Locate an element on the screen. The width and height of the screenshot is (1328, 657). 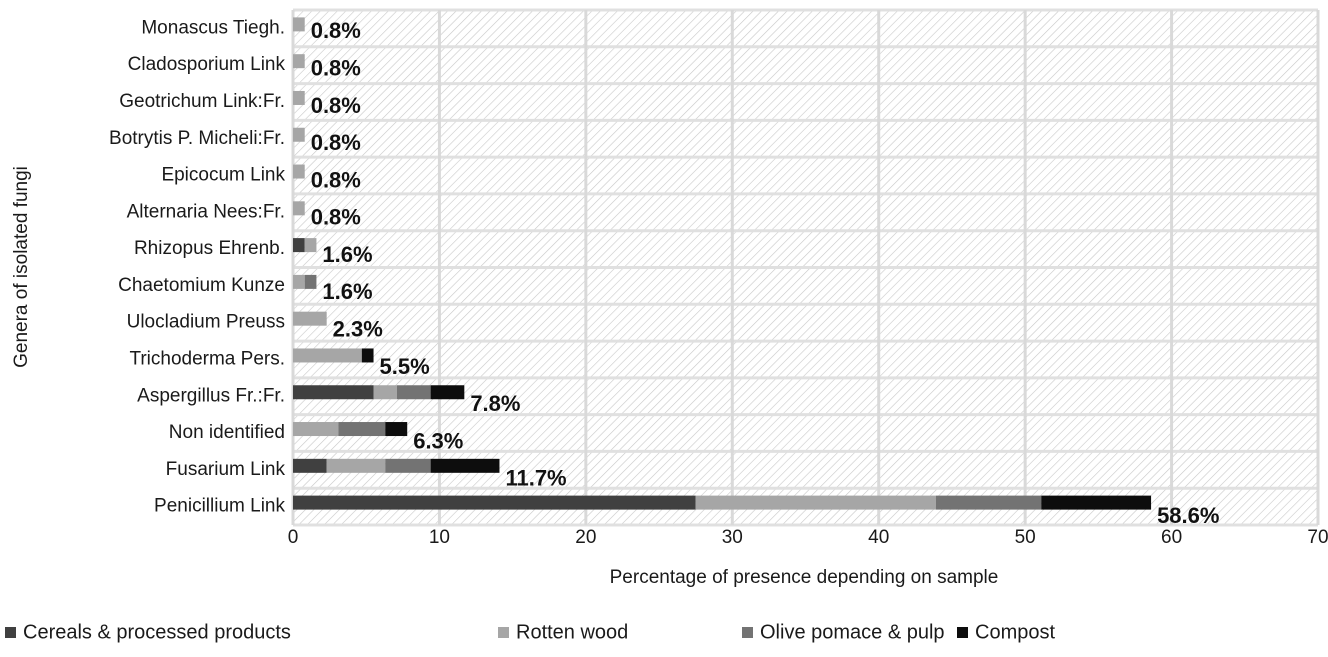
x-tick-label: 40 is located at coordinates (878, 537).